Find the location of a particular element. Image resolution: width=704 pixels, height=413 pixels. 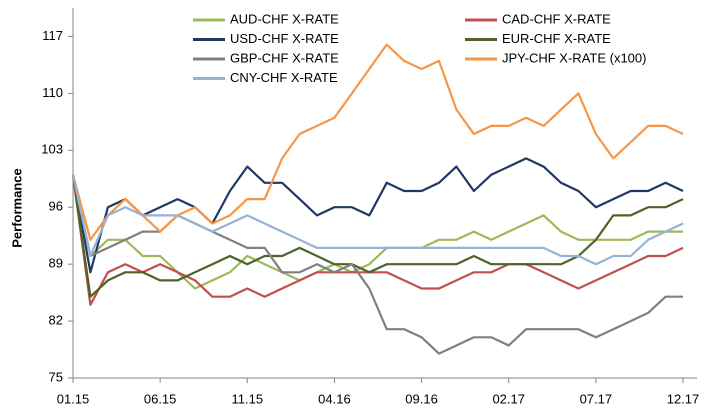

y-tick-label: 82 is located at coordinates (56, 320).